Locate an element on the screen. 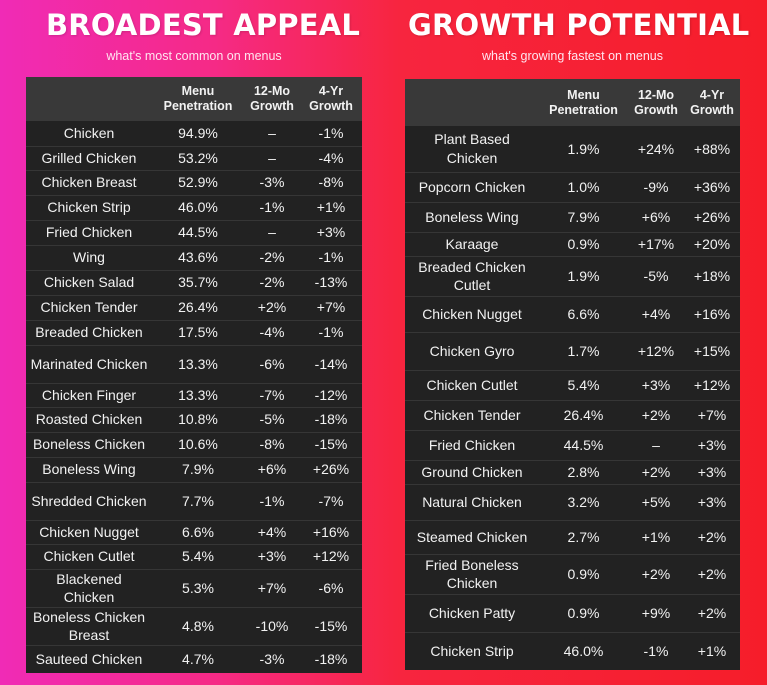 The width and height of the screenshot is (767, 685). table-row: Chicken Gyro 1.7% +12% +15% is located at coordinates (572, 350).